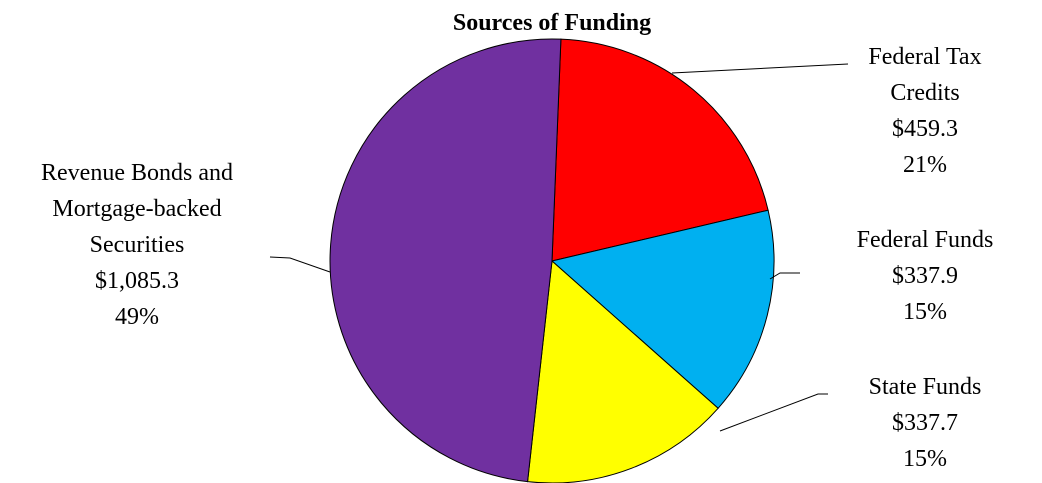 The width and height of the screenshot is (1042, 483). Describe the element at coordinates (660, 150) in the screenshot. I see `pie-slice-federal-tax-credits` at that location.